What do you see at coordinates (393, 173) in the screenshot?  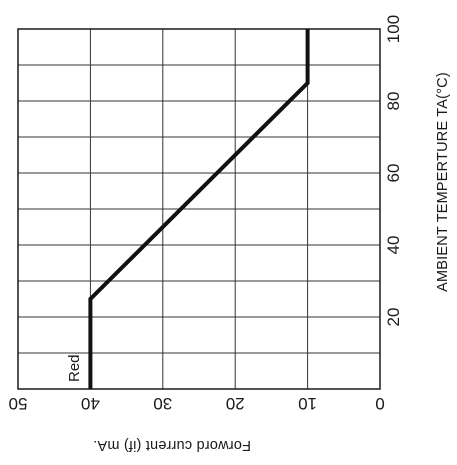 I see `temperature-tick-label: 60` at bounding box center [393, 173].